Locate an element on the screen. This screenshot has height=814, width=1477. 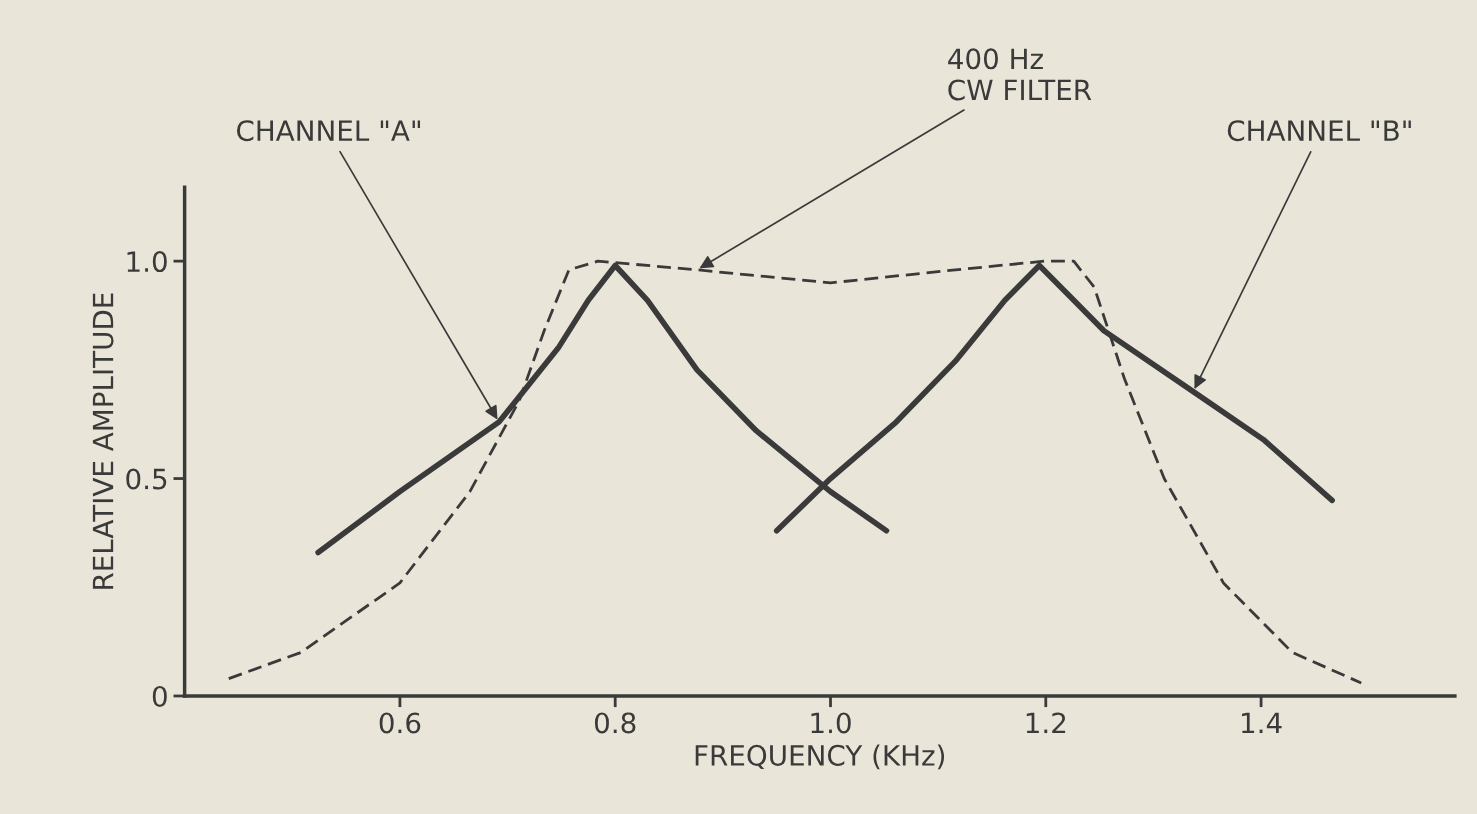
y-tick-label: 0 is located at coordinates (159, 696).